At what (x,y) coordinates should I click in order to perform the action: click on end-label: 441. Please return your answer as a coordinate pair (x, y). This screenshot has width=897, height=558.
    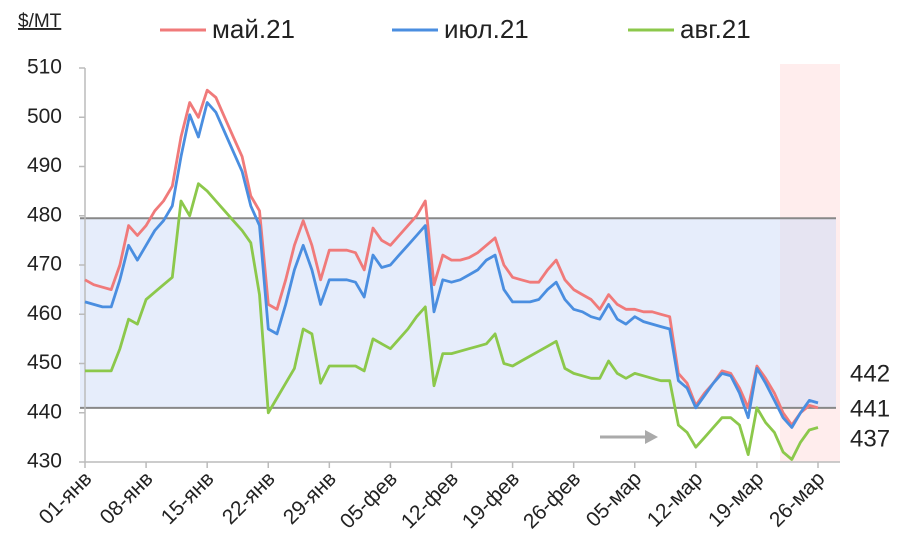
    Looking at the image, I should click on (870, 408).